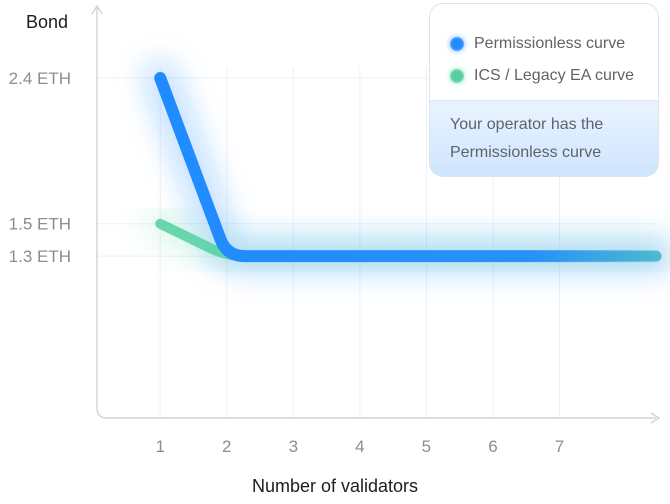  I want to click on y-tick-label-2: 1.3 ETH, so click(40, 256).